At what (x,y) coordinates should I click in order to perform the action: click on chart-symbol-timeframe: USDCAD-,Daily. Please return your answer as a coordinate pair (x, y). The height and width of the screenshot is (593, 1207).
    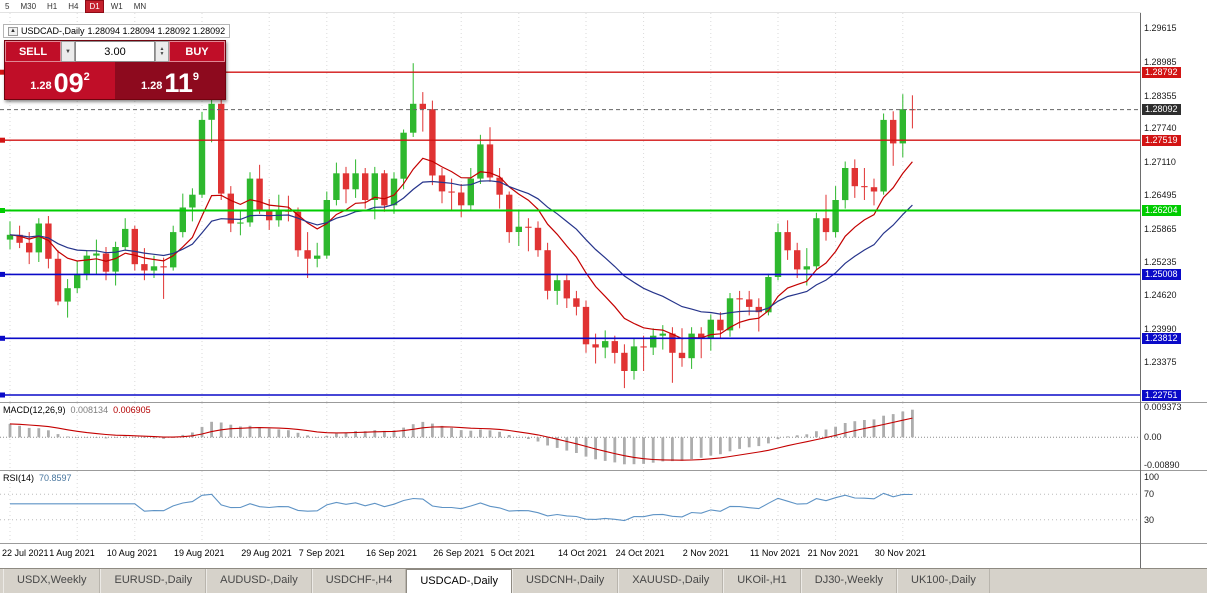
    Looking at the image, I should click on (52, 31).